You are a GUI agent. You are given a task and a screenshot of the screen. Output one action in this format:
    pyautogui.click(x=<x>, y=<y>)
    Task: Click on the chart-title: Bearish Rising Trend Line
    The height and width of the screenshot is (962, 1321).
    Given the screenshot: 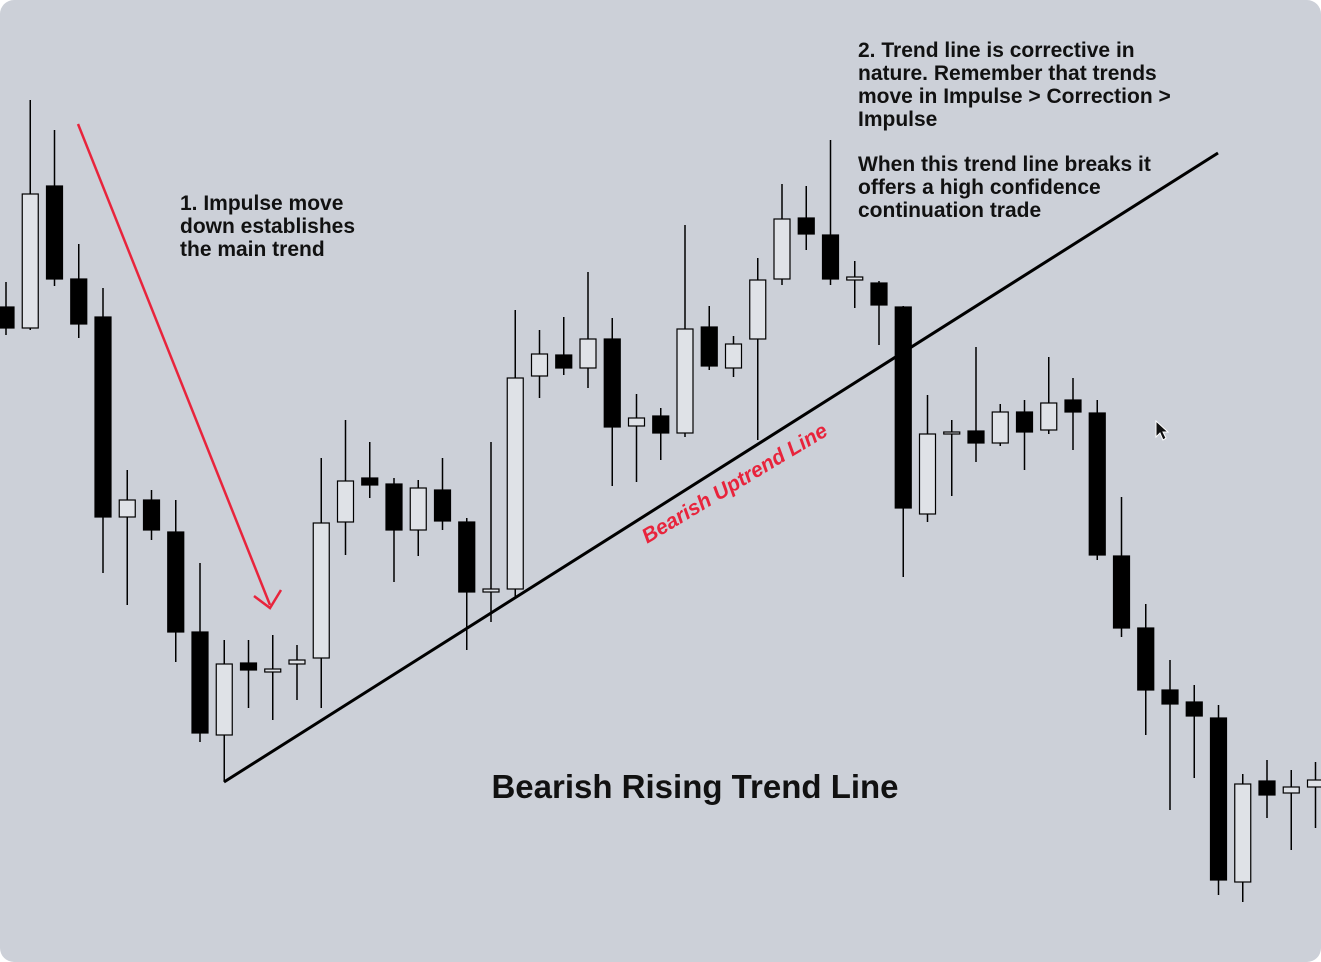 What is the action you would take?
    pyautogui.click(x=695, y=786)
    